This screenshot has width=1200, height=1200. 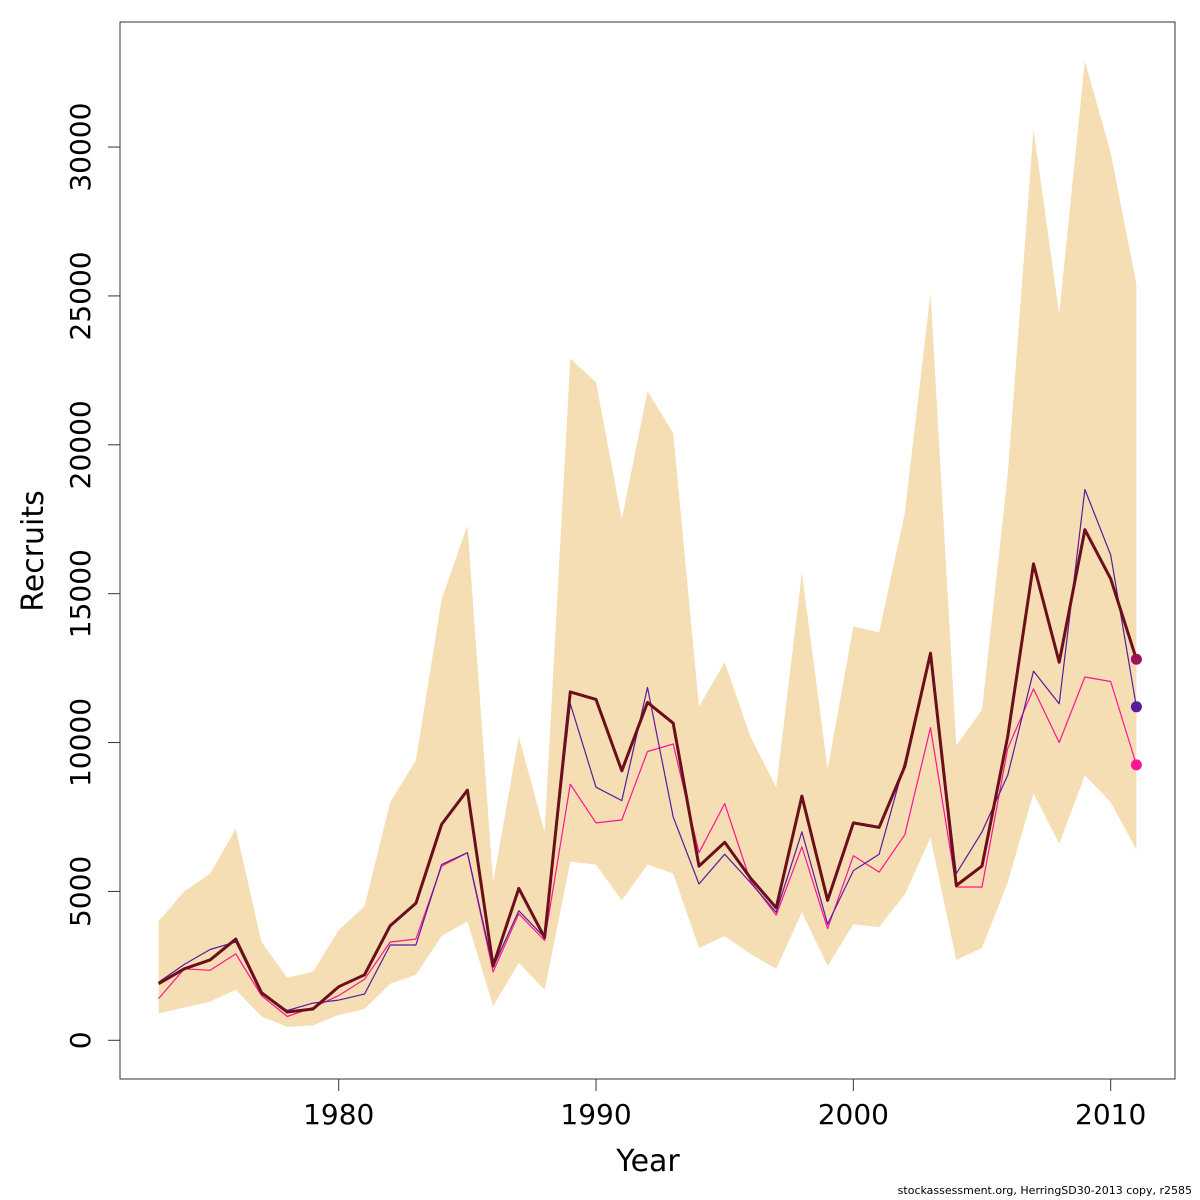 What do you see at coordinates (80, 742) in the screenshot?
I see `y-tick-label: 10000` at bounding box center [80, 742].